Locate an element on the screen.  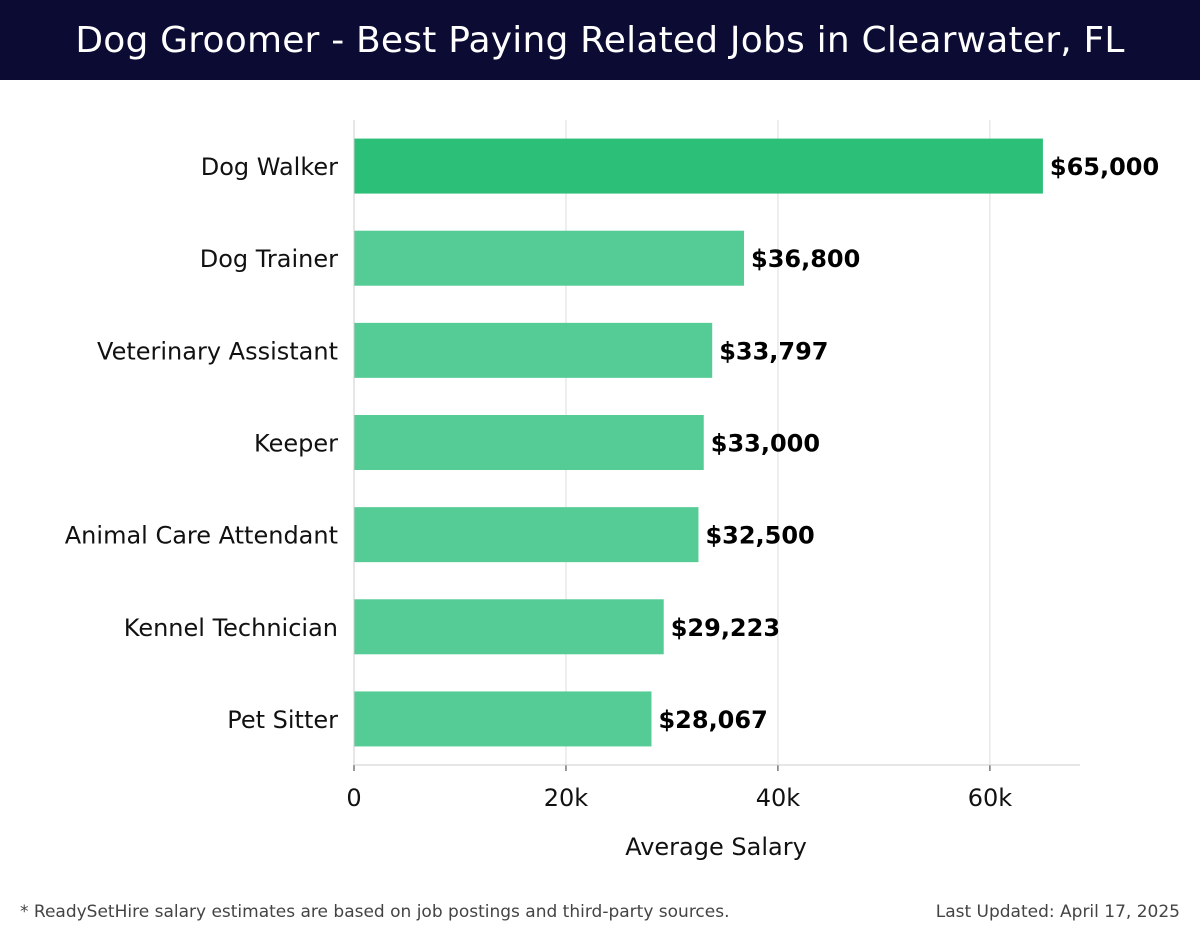
bar-kennel-technician is located at coordinates (509, 627).